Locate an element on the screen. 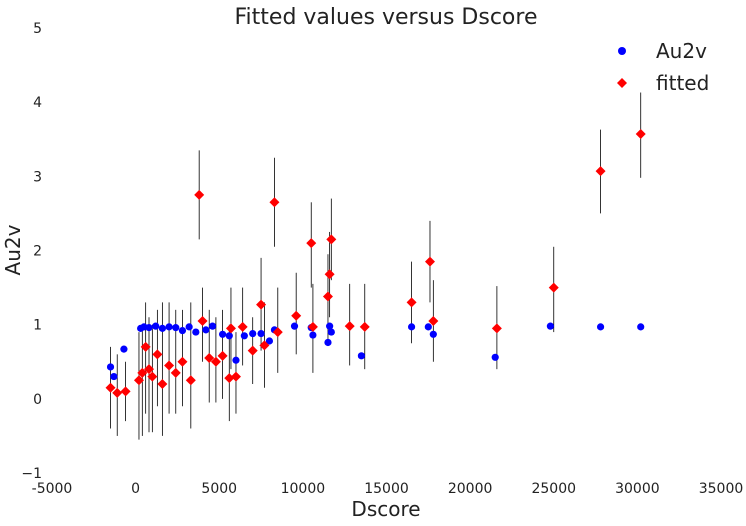 The width and height of the screenshot is (746, 526). y-tick-label: 1 is located at coordinates (37, 326).